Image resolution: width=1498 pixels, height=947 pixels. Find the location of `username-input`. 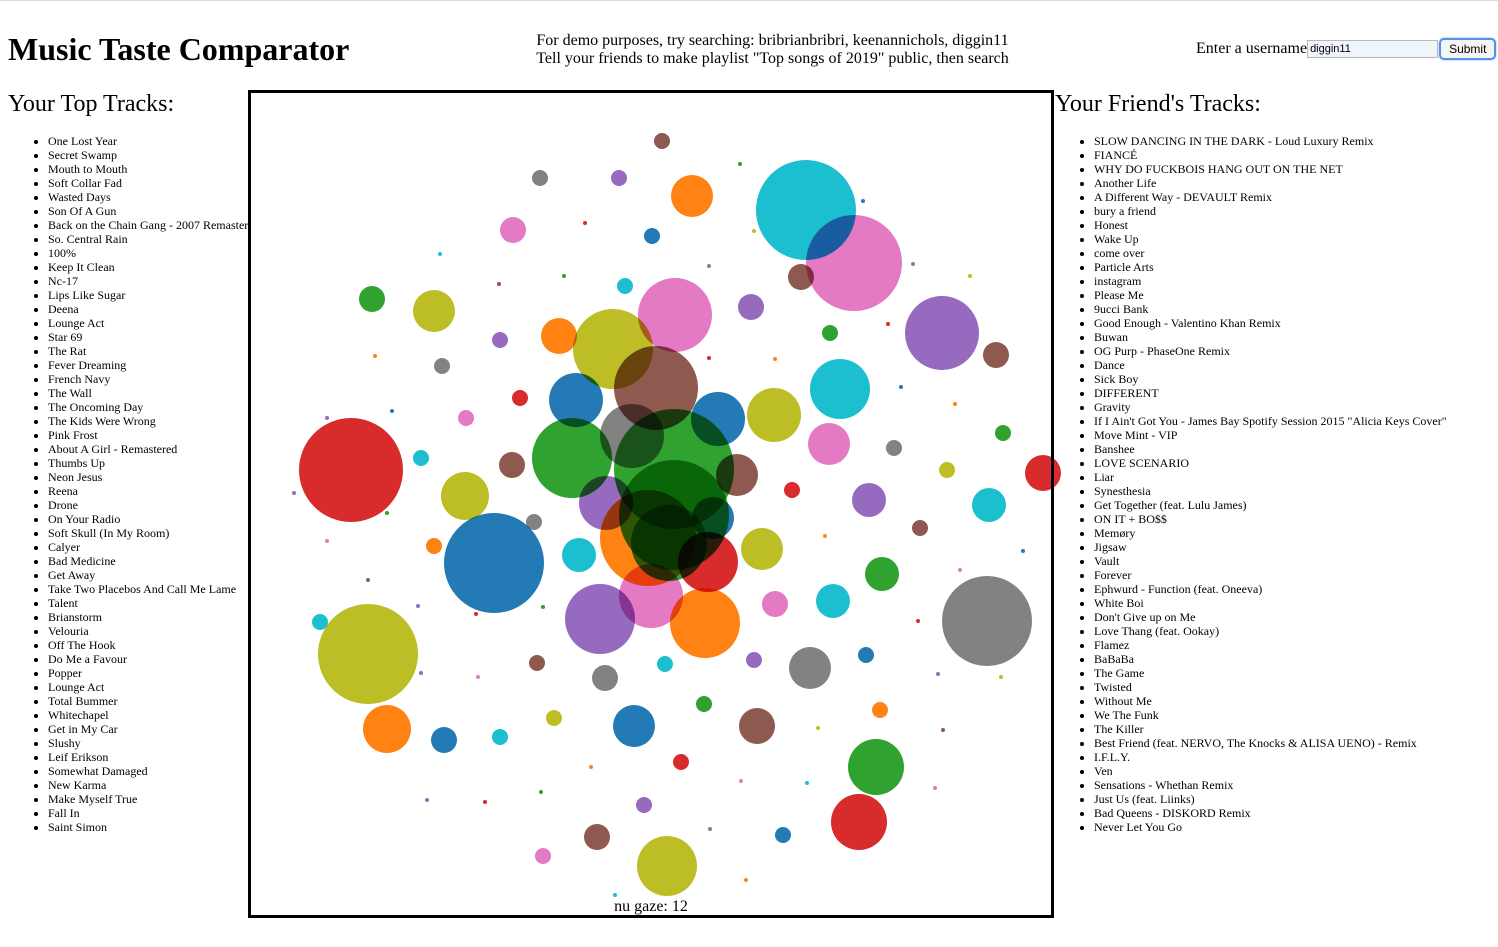

username-input is located at coordinates (1373, 49).